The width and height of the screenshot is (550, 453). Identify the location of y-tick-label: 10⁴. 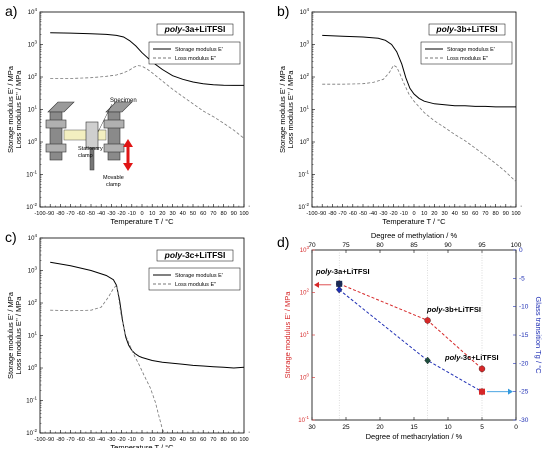
(33, 237).